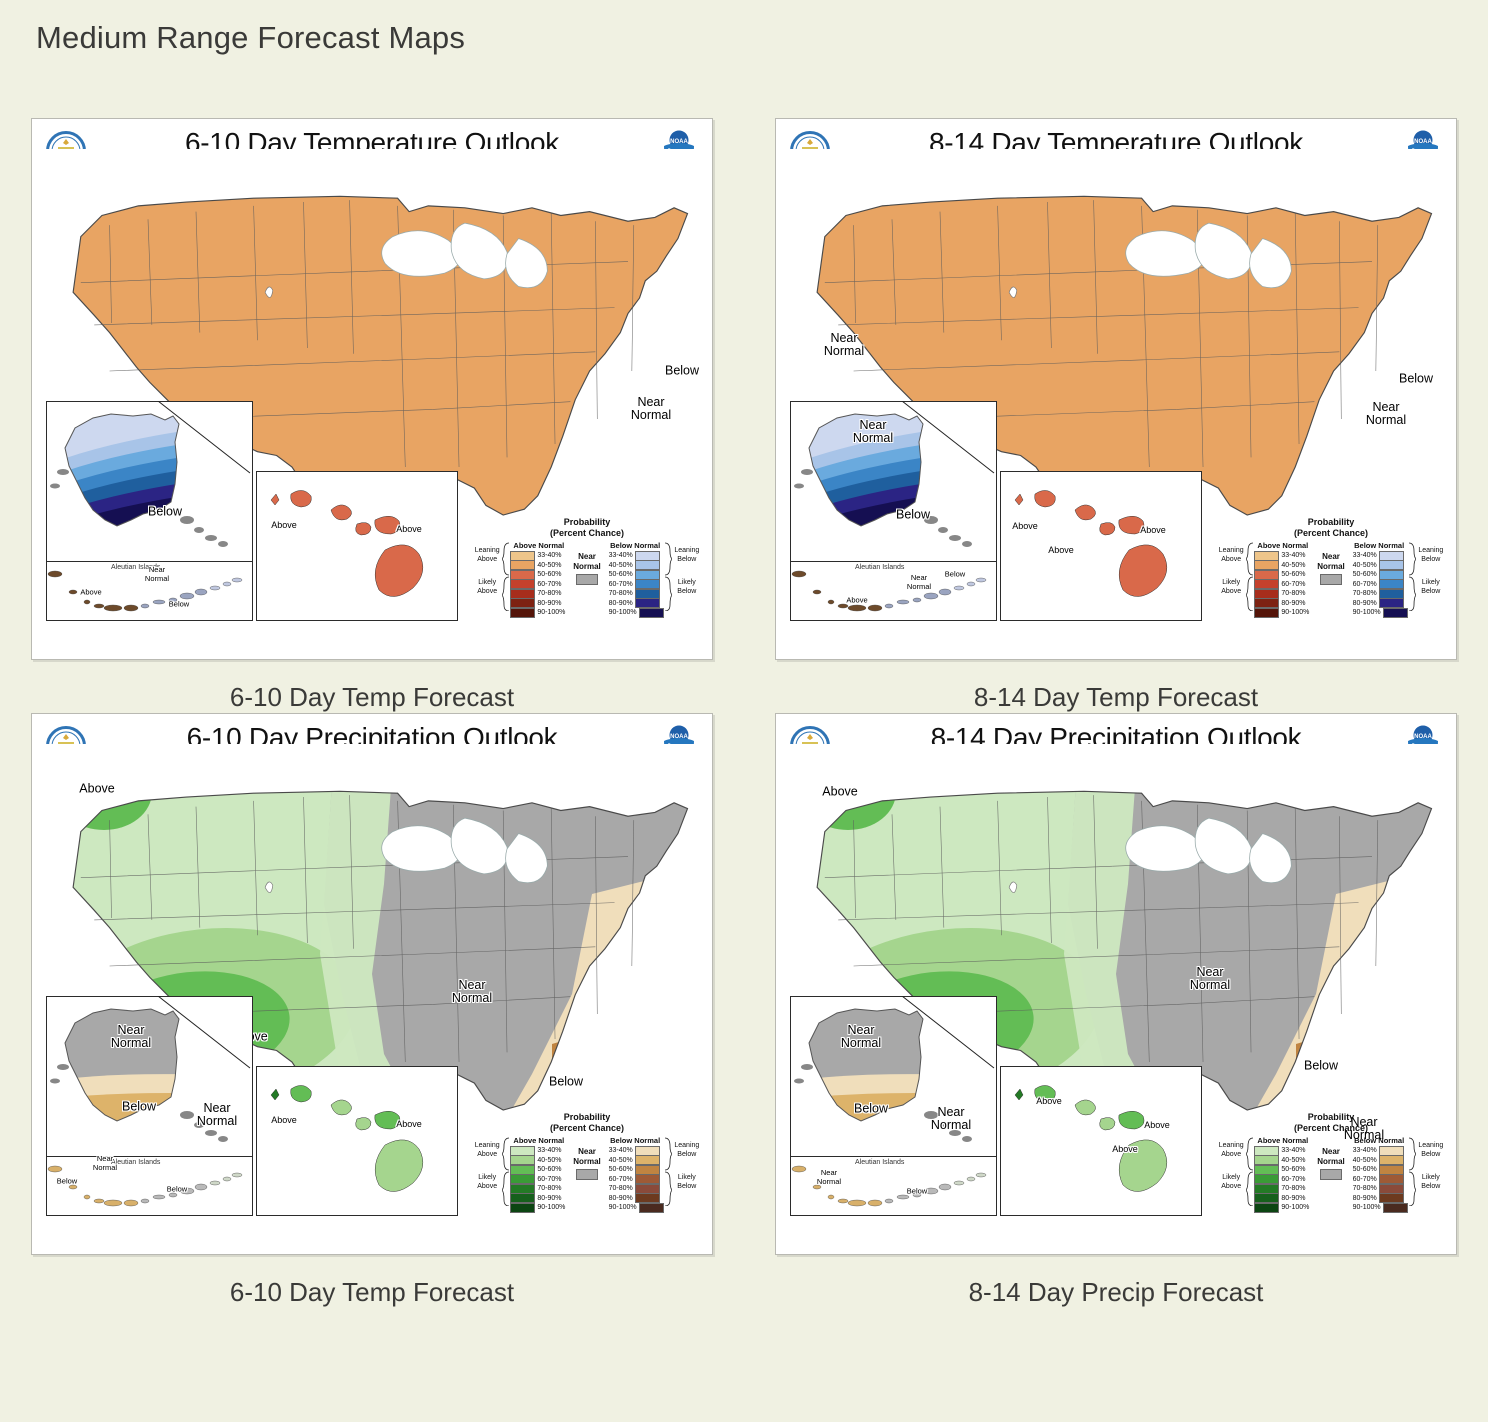 The image size is (1488, 1422). Describe the element at coordinates (505, 579) in the screenshot. I see `legend-left-brace` at that location.